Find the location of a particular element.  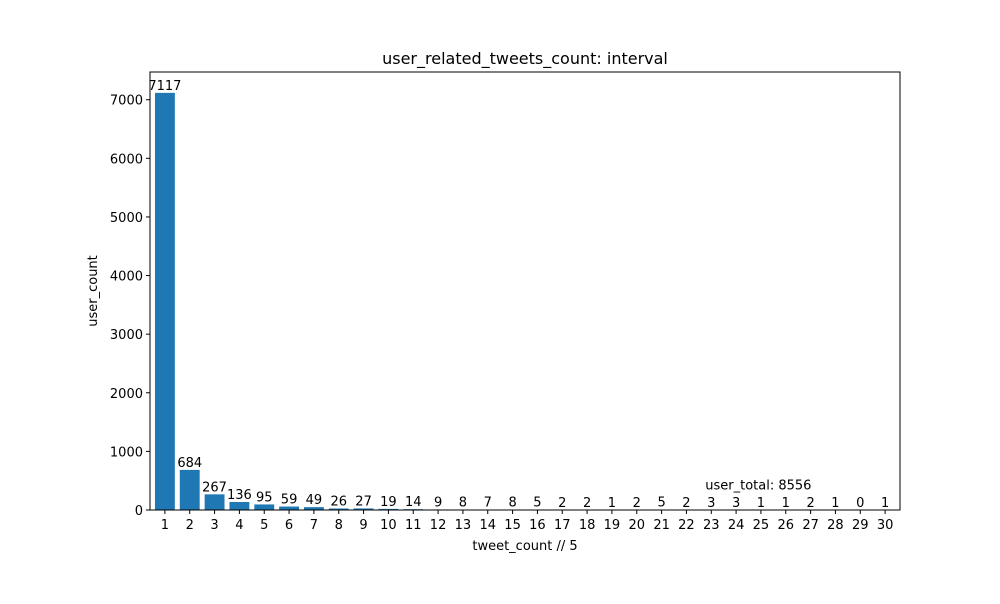

x-tick-label: 4 is located at coordinates (239, 525).